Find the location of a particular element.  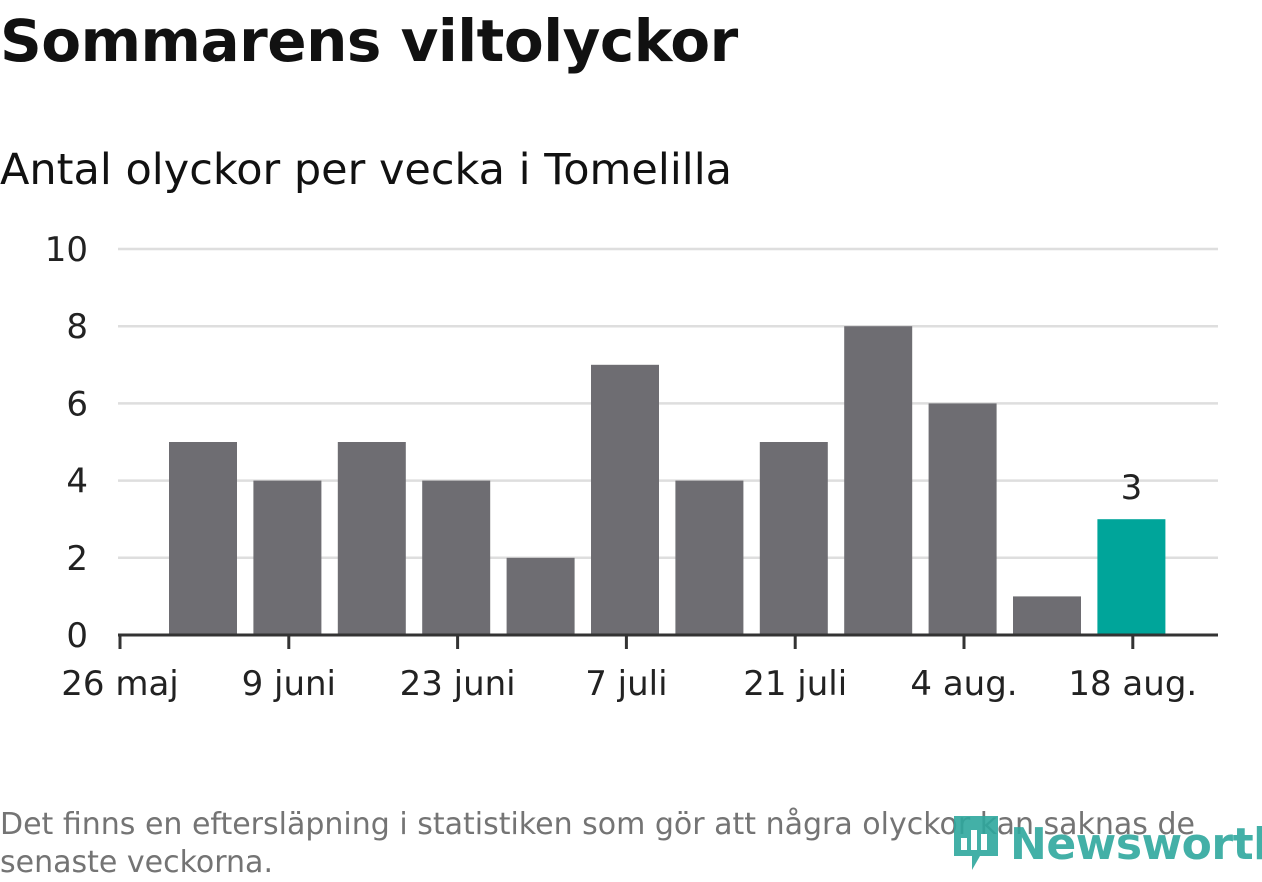

chart-title: Sommarens viltolyckor is located at coordinates (369, 41).